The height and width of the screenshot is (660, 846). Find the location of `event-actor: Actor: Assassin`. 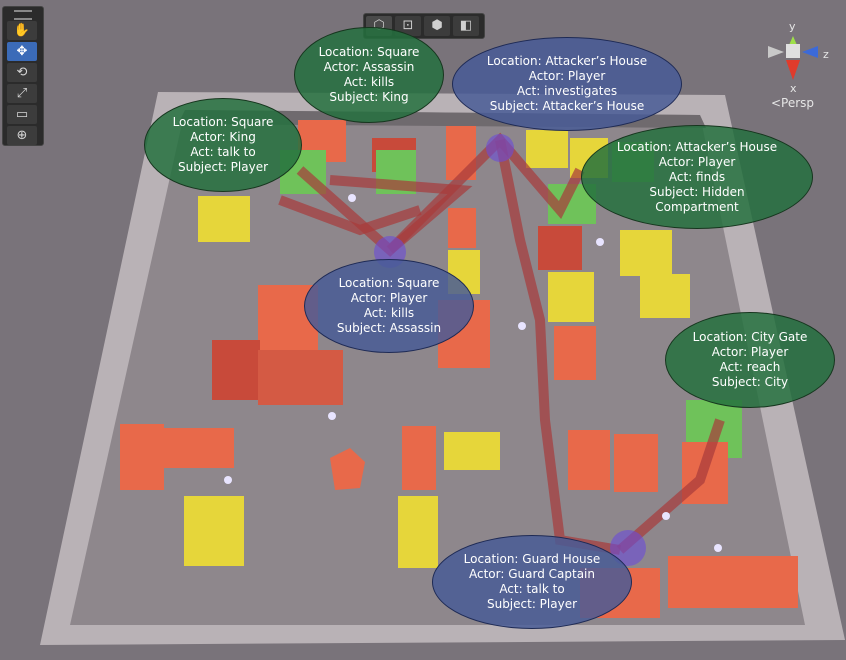

event-actor: Actor: Assassin is located at coordinates (369, 67).